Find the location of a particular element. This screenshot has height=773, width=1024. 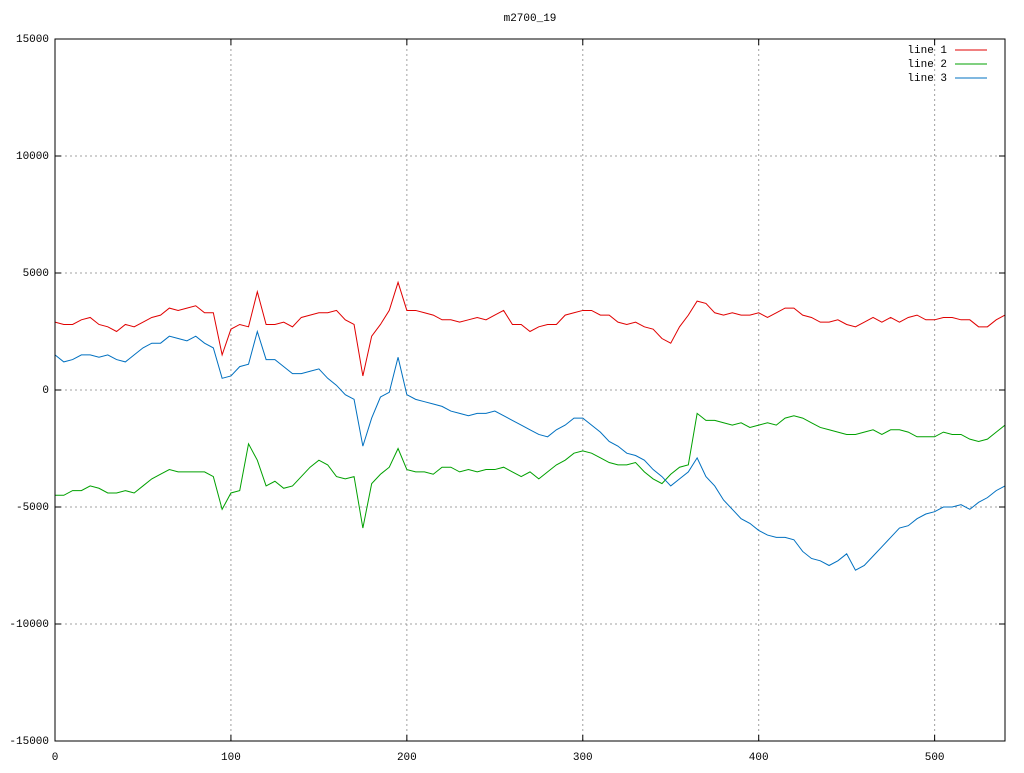

chart-title: m2700_19 is located at coordinates (530, 19).